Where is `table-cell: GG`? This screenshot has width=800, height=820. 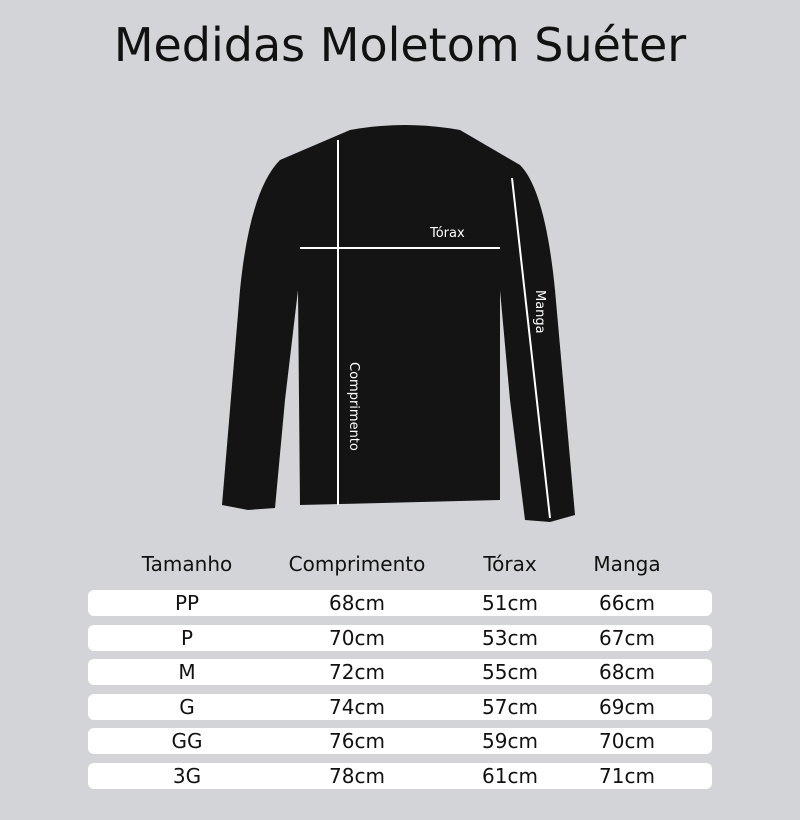 table-cell: GG is located at coordinates (187, 741).